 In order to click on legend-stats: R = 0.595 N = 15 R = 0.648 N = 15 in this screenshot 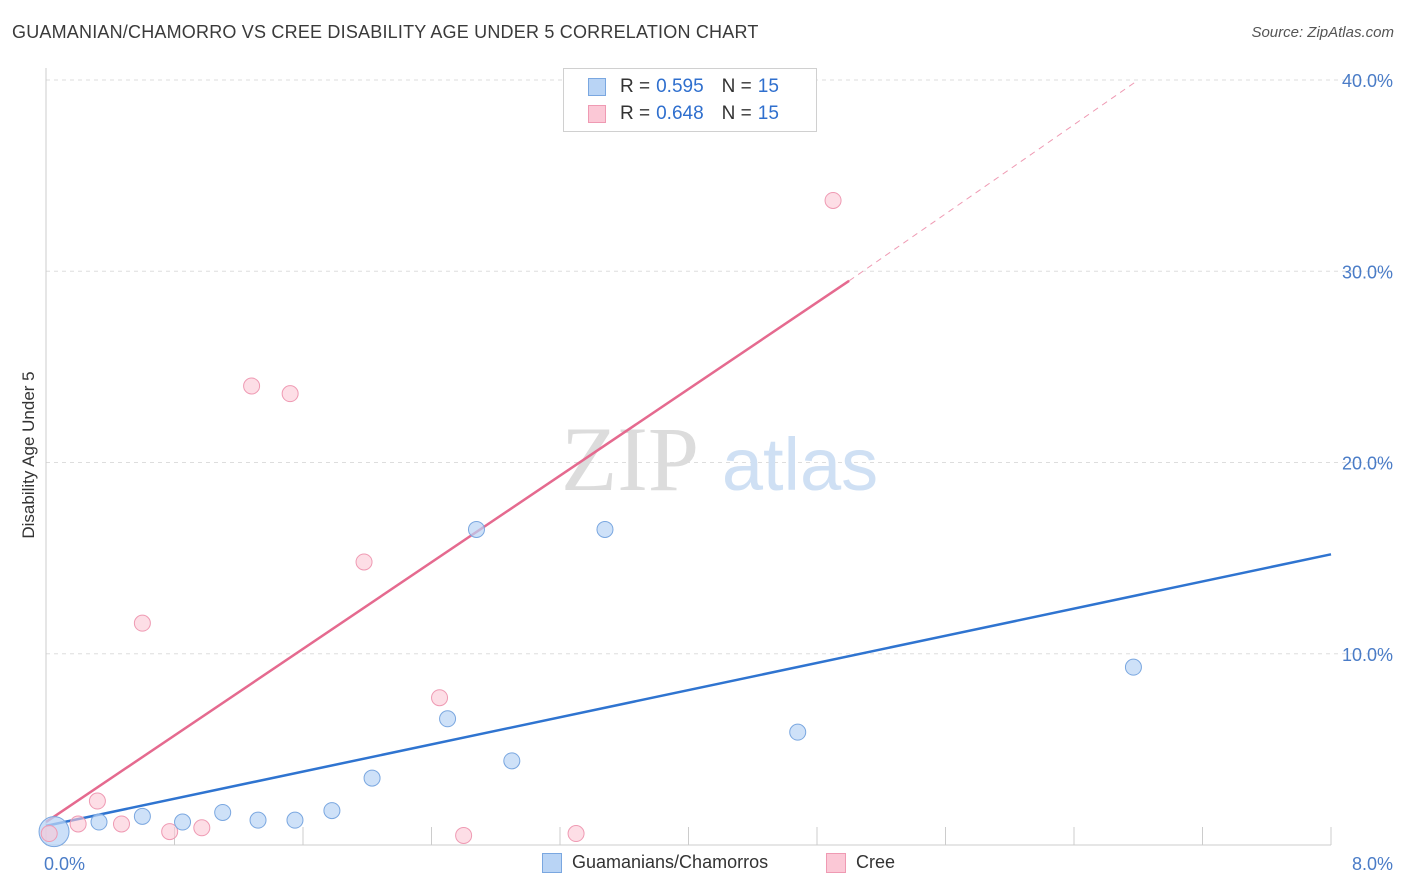, I will do `click(690, 100)`.